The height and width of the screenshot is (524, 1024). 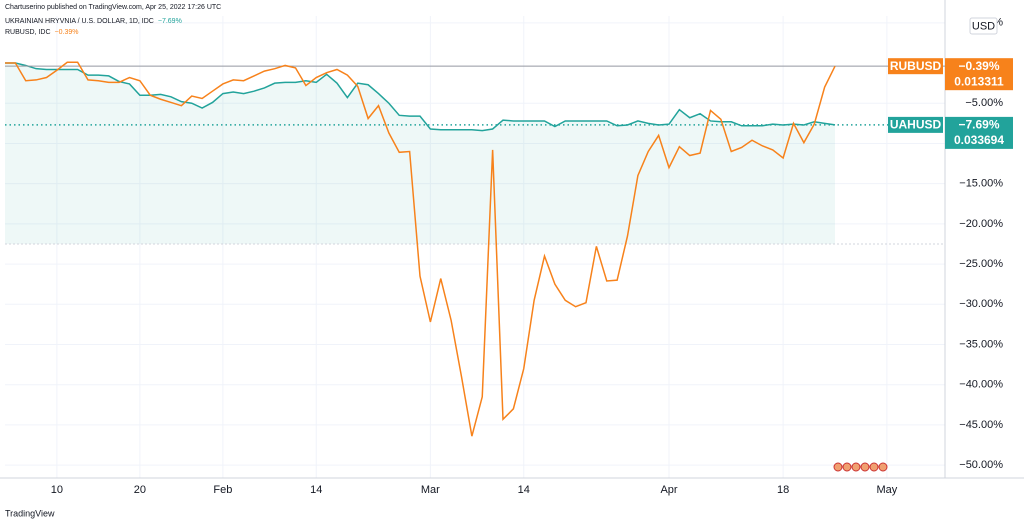 What do you see at coordinates (783, 490) in the screenshot?
I see `x-tick-label: 18` at bounding box center [783, 490].